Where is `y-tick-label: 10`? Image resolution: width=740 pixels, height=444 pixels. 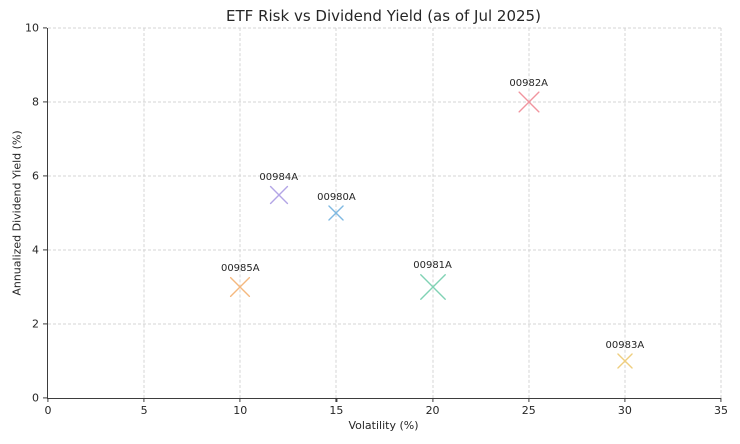 y-tick-label: 10 is located at coordinates (32, 28).